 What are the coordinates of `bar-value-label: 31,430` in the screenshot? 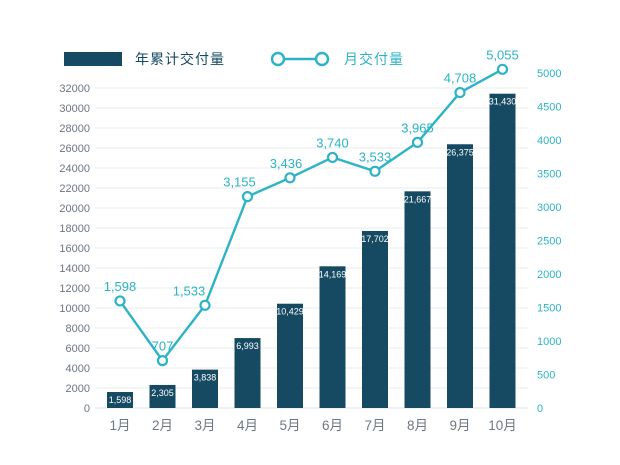 It's located at (503, 102).